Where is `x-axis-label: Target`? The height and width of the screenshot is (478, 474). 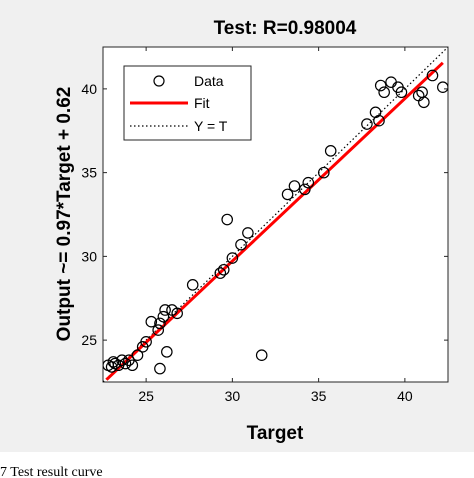 x-axis-label: Target is located at coordinates (275, 433).